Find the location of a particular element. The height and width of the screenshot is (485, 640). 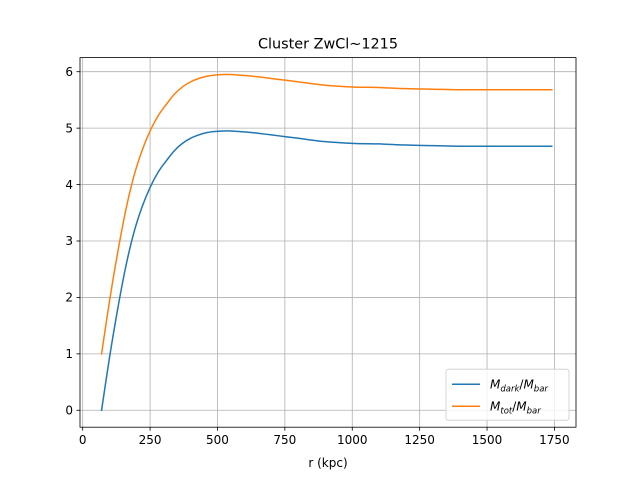

legend-box is located at coordinates (507, 394).